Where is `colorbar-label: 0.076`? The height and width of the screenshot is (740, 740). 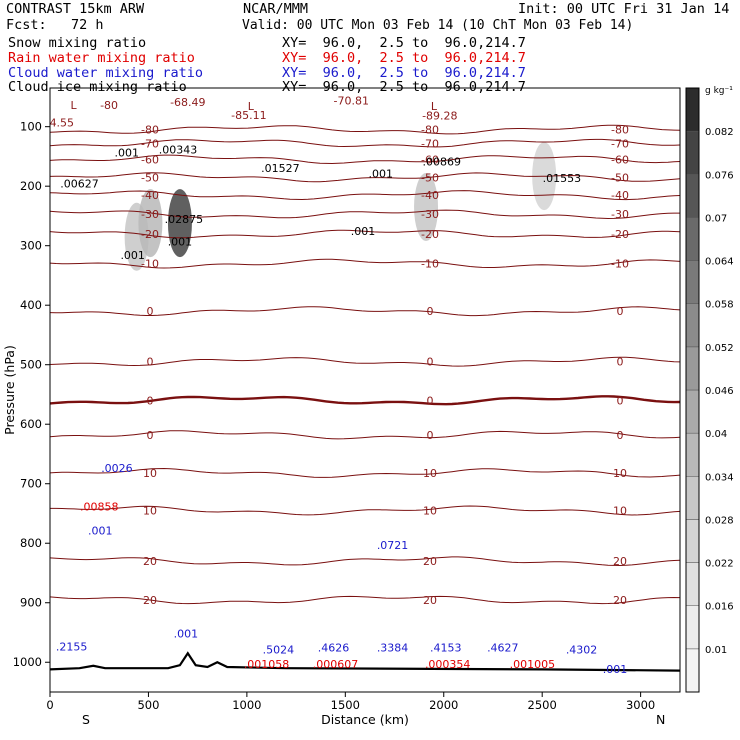 colorbar-label: 0.076 is located at coordinates (719, 175).